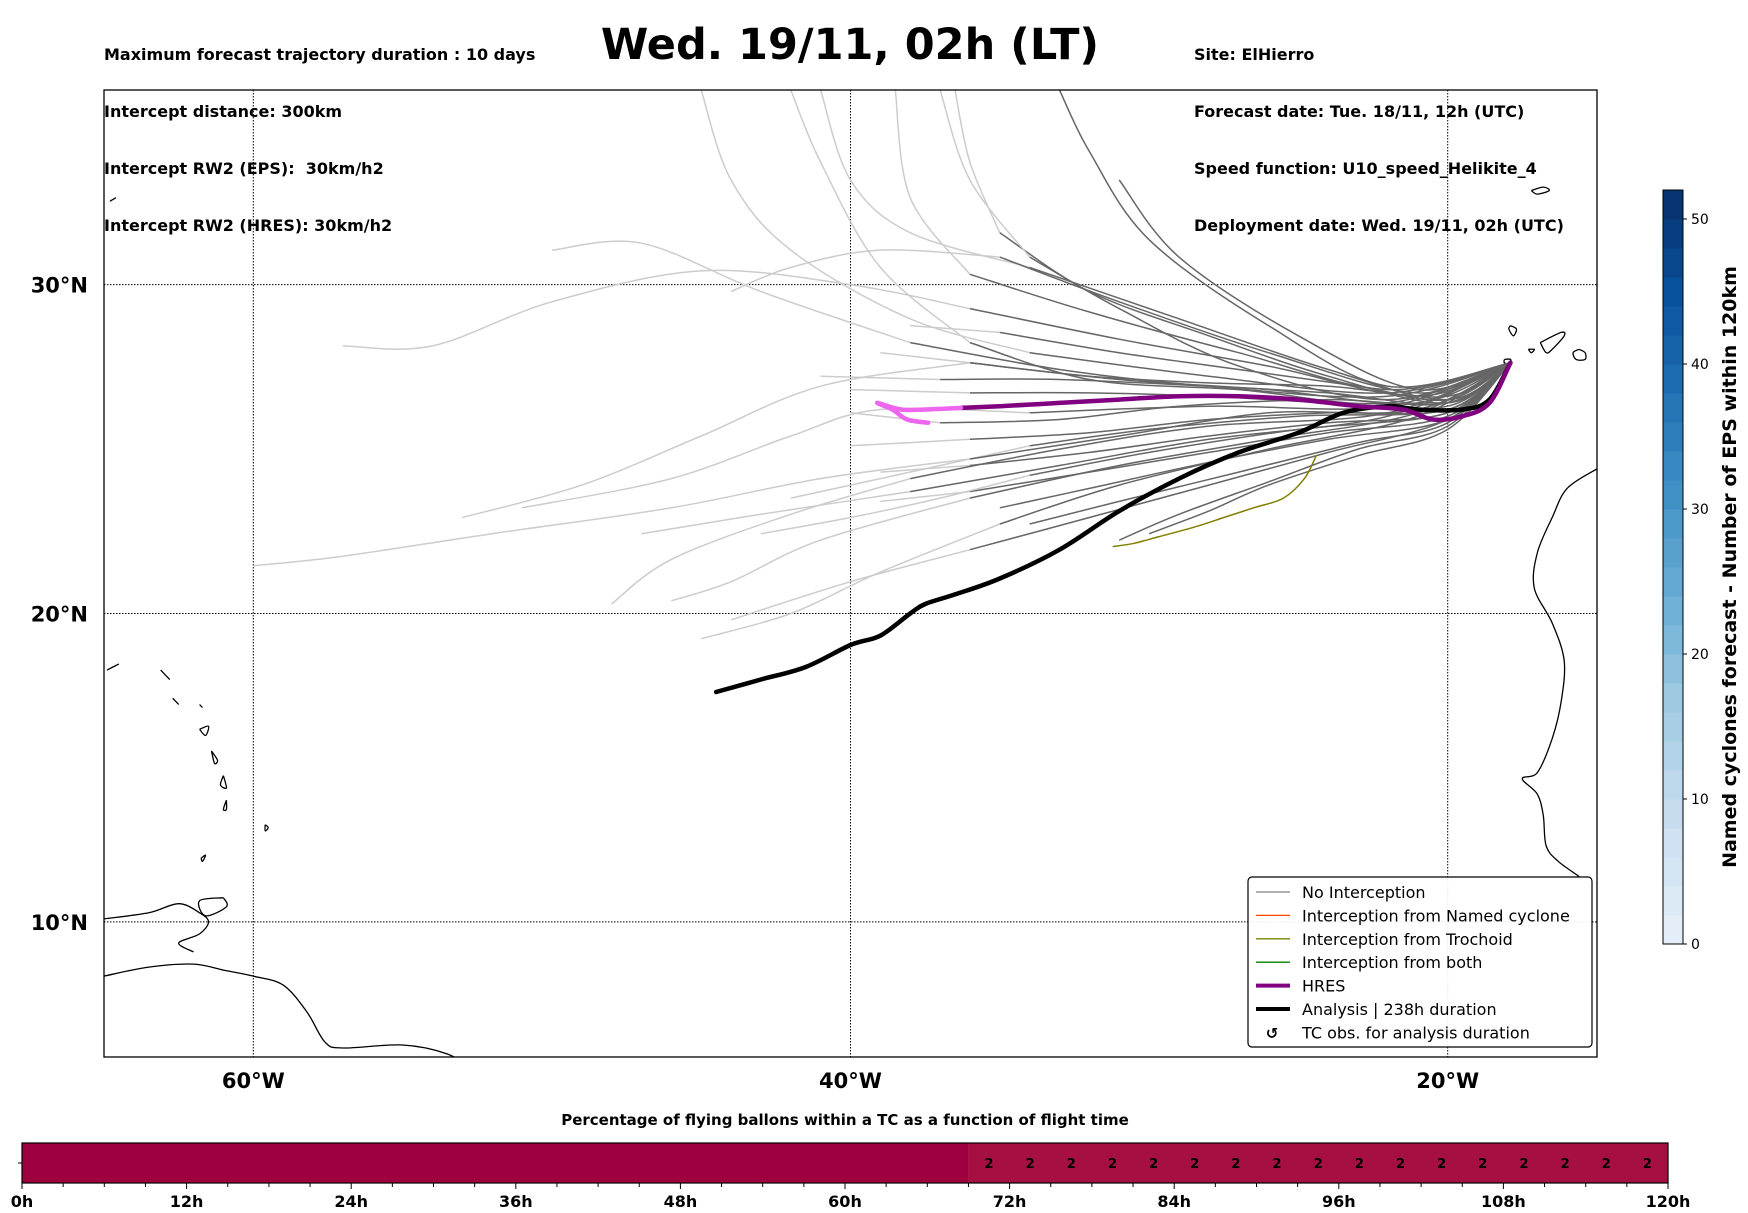  Describe the element at coordinates (850, 1081) in the screenshot. I see `lon-tick-label: 40°W` at that location.